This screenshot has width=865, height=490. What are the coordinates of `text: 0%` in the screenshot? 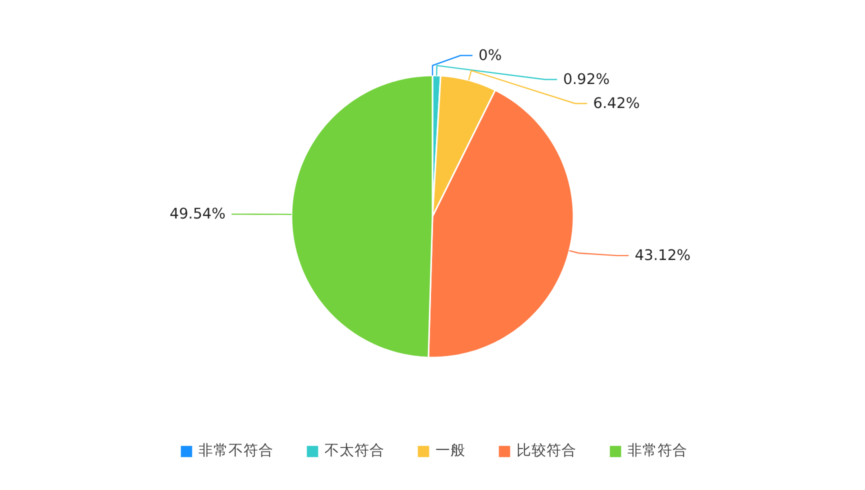 It's located at (490, 55).